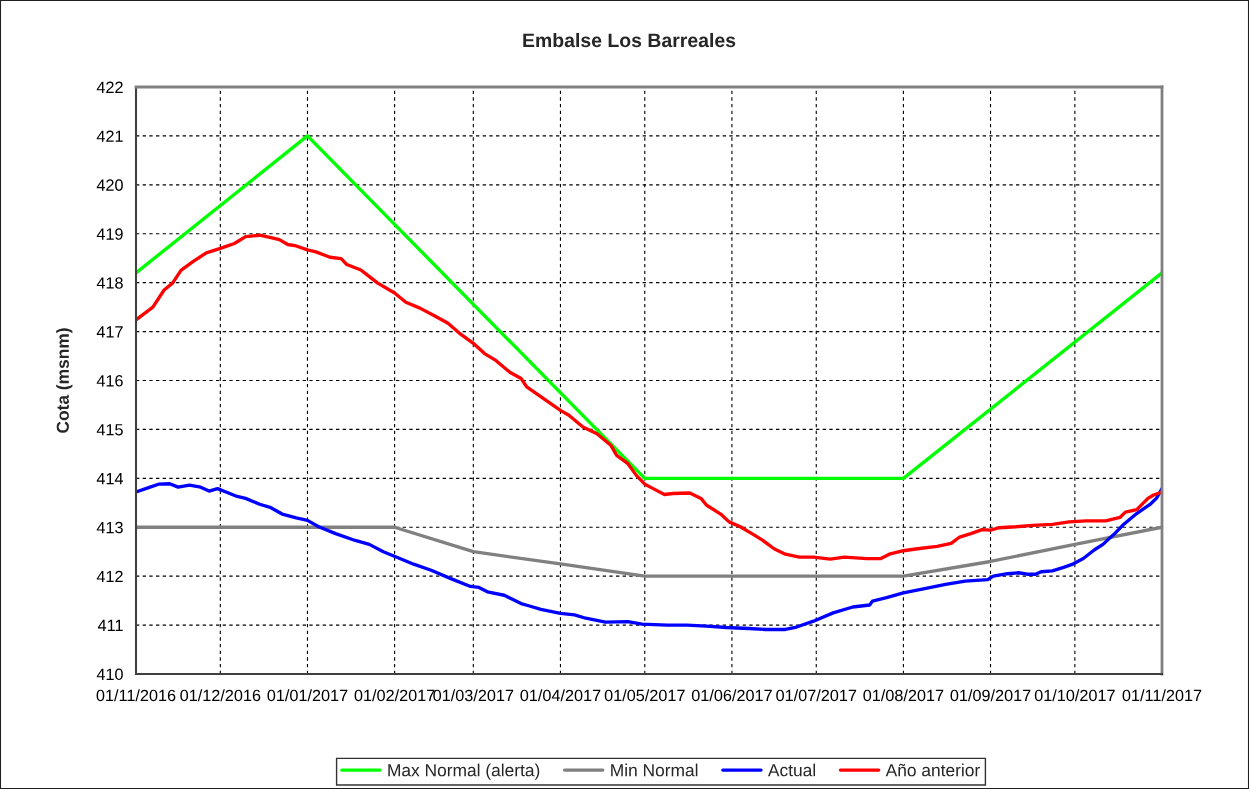  I want to click on y-tick-label: 420, so click(109, 185).